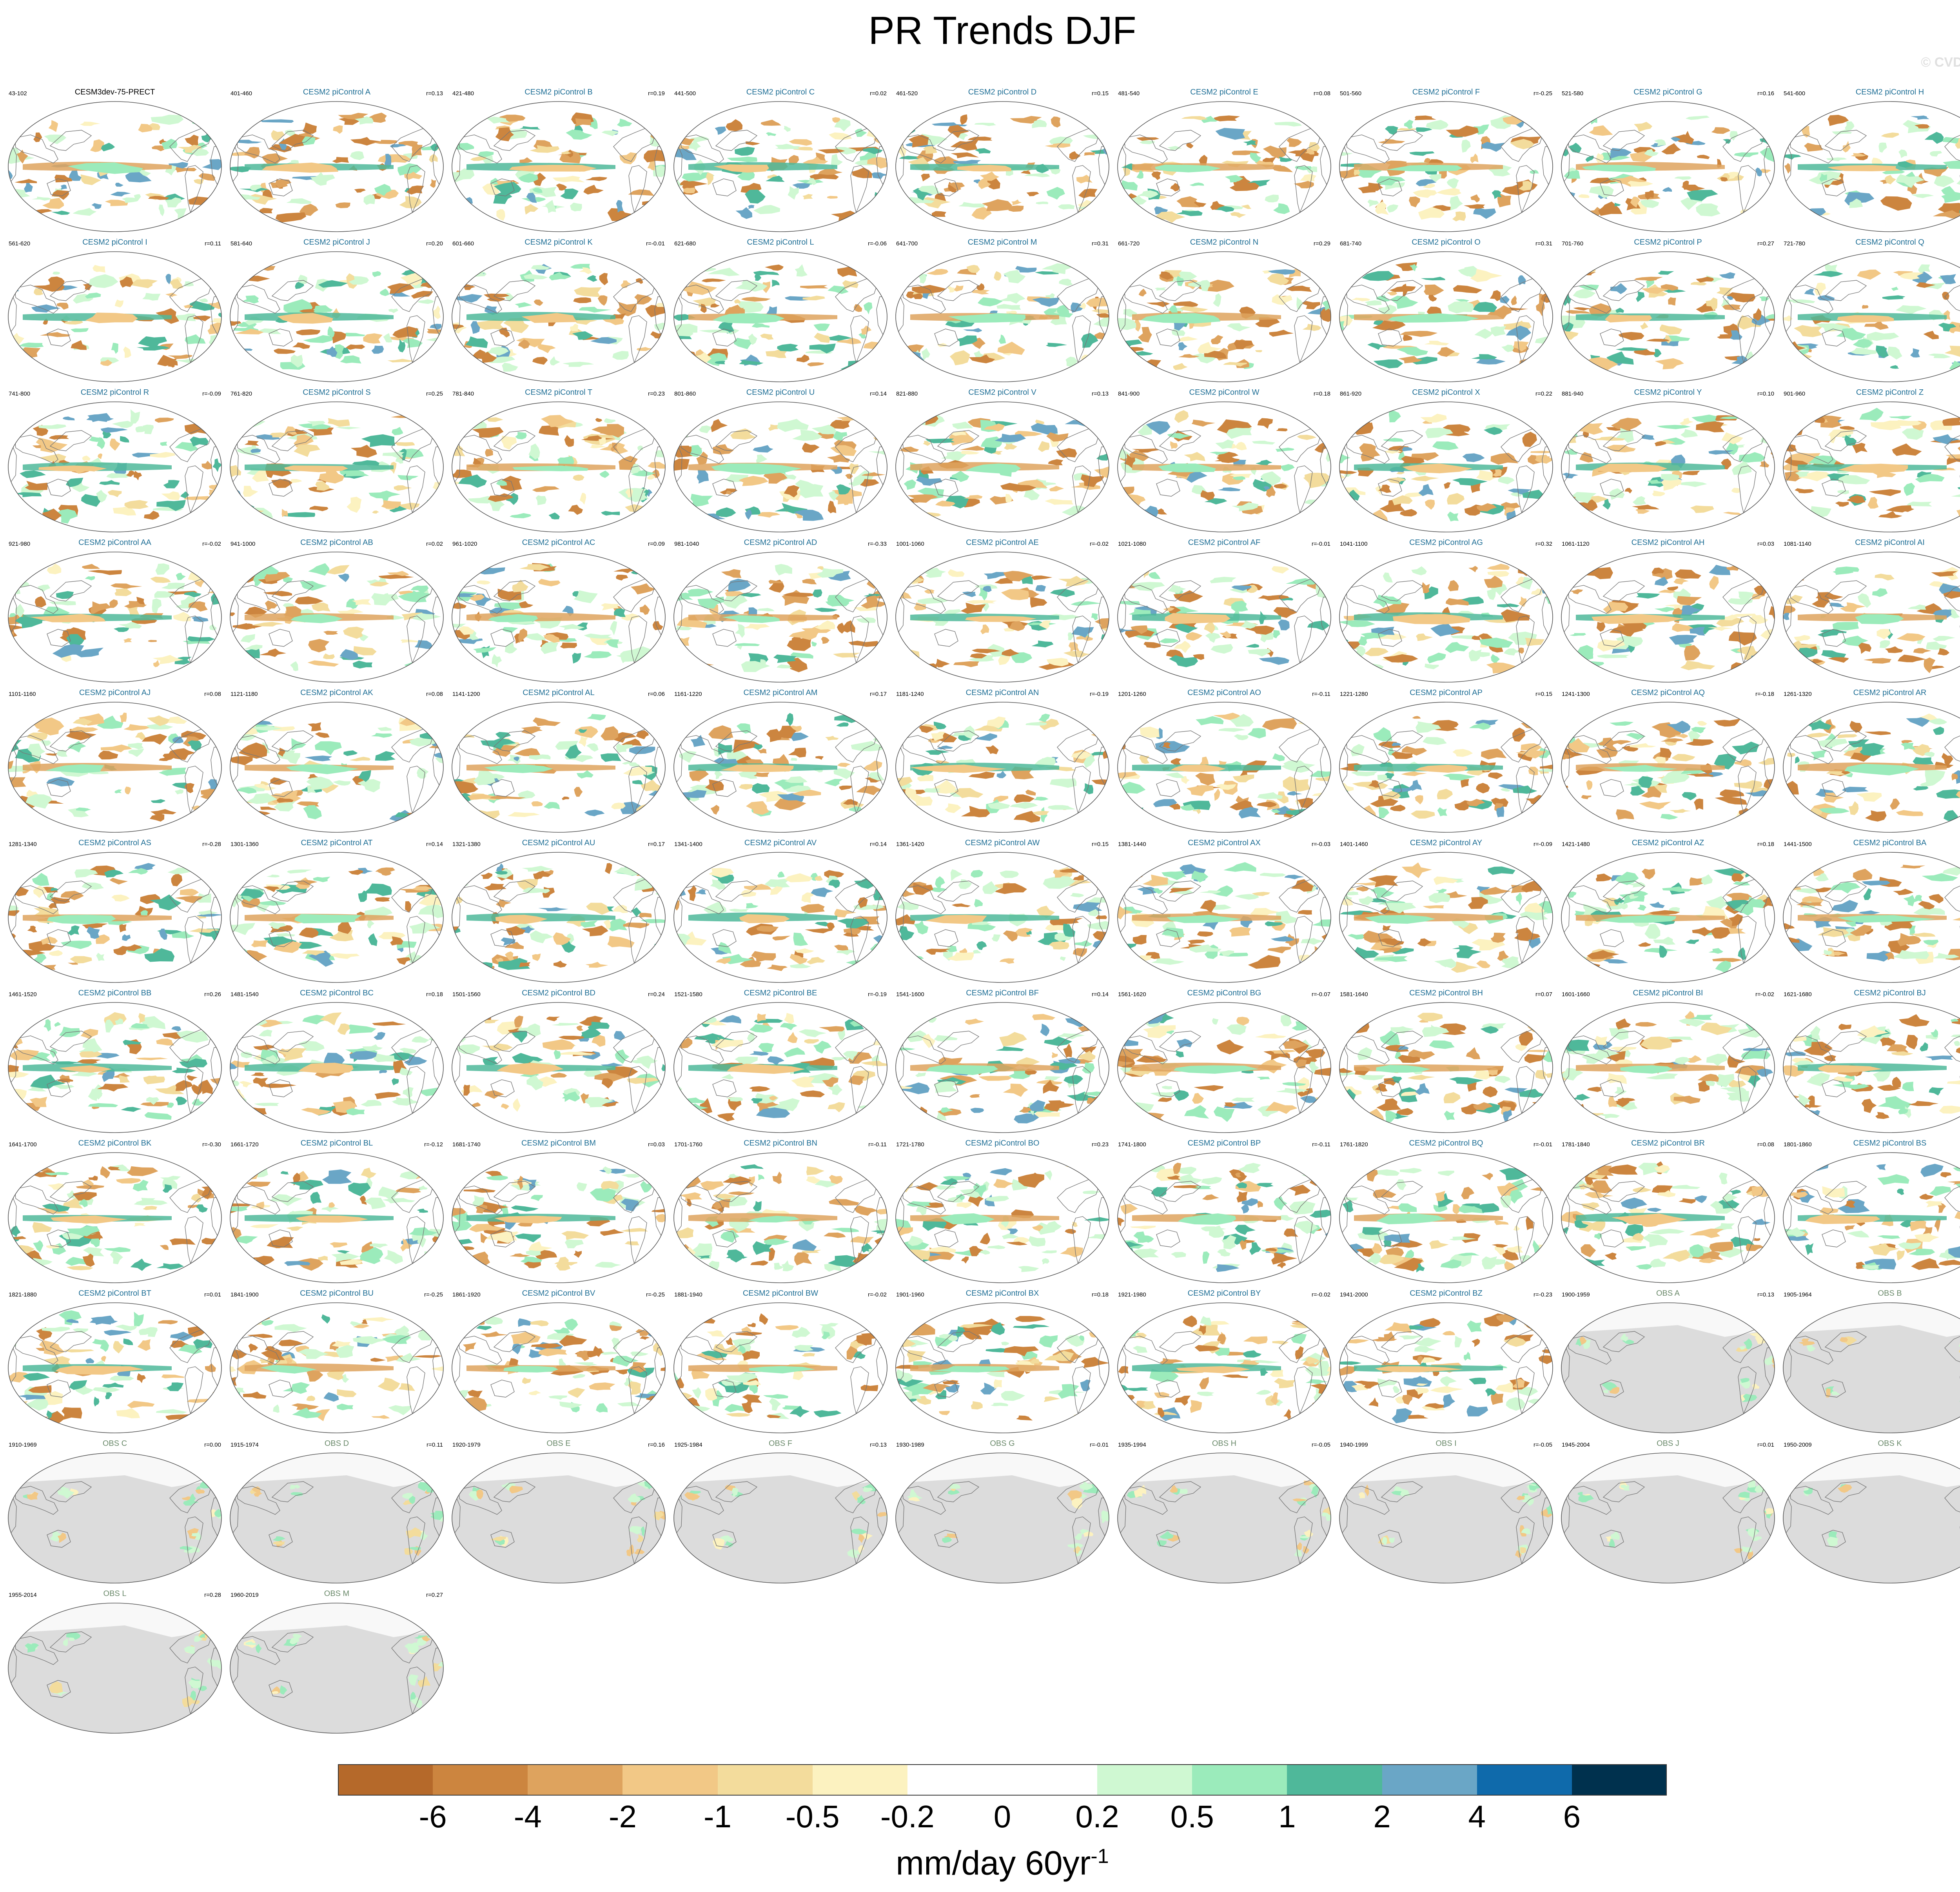 The width and height of the screenshot is (1960, 1892). Describe the element at coordinates (1890, 392) in the screenshot. I see `panel-title: CESM2 piControl Z` at that location.